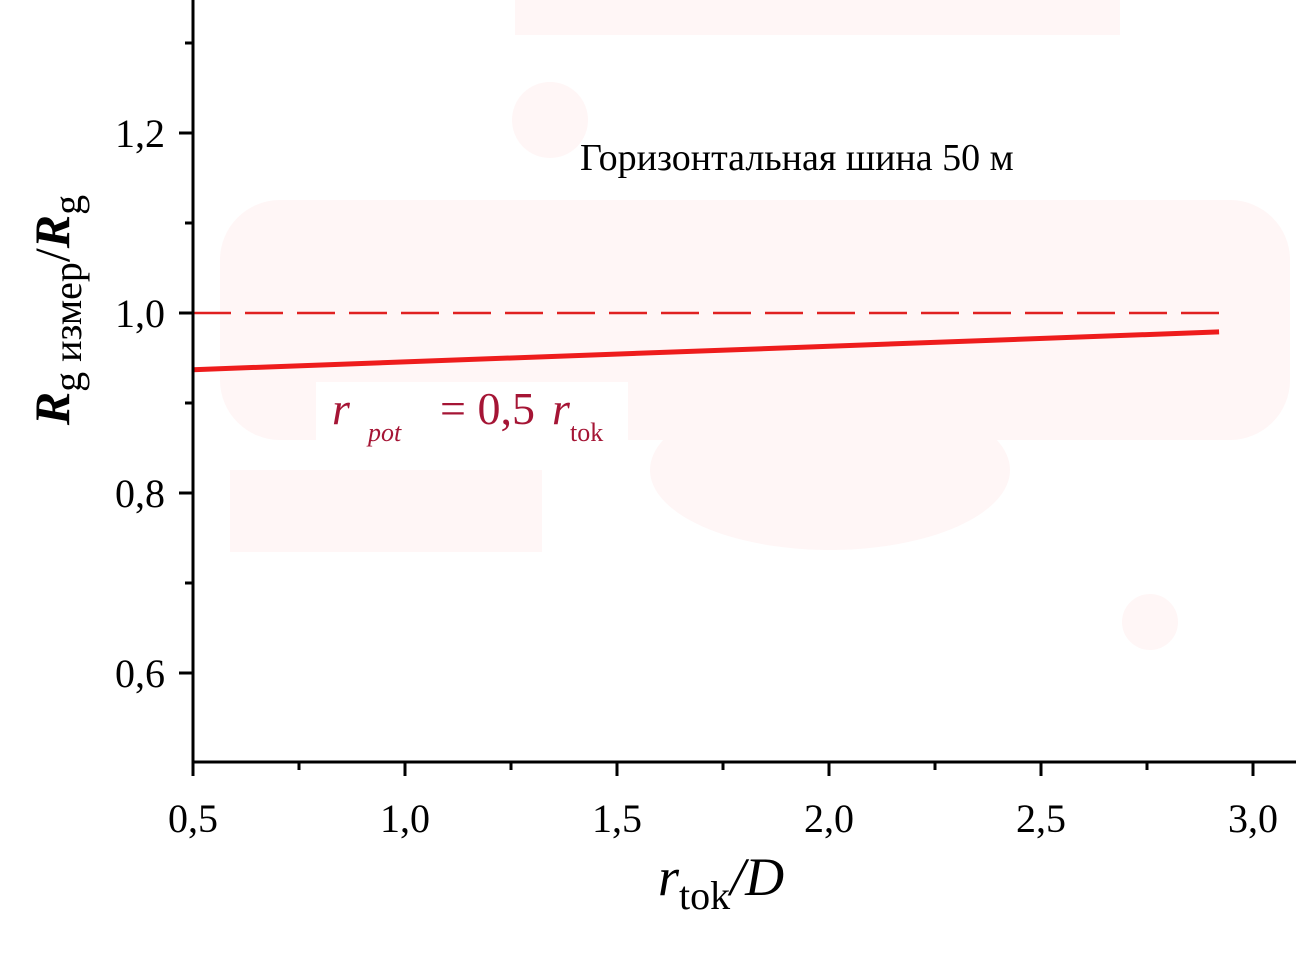  I want to click on x-label-sub: tok, so click(705, 895).